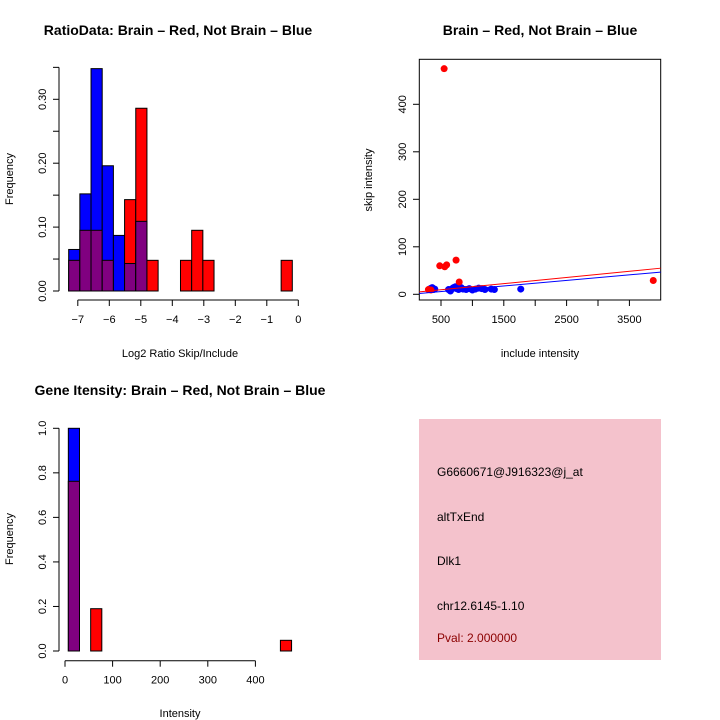 This screenshot has width=720, height=720. I want to click on y-tick-label: 300, so click(403, 152).